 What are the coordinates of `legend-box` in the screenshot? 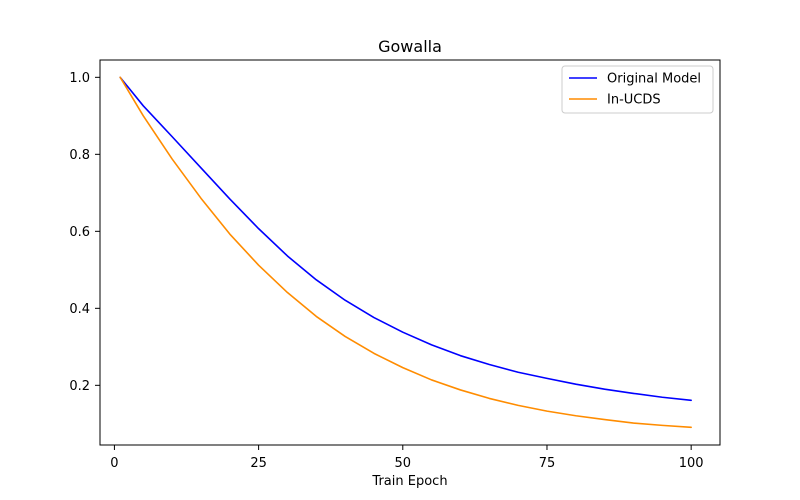 It's located at (637, 89).